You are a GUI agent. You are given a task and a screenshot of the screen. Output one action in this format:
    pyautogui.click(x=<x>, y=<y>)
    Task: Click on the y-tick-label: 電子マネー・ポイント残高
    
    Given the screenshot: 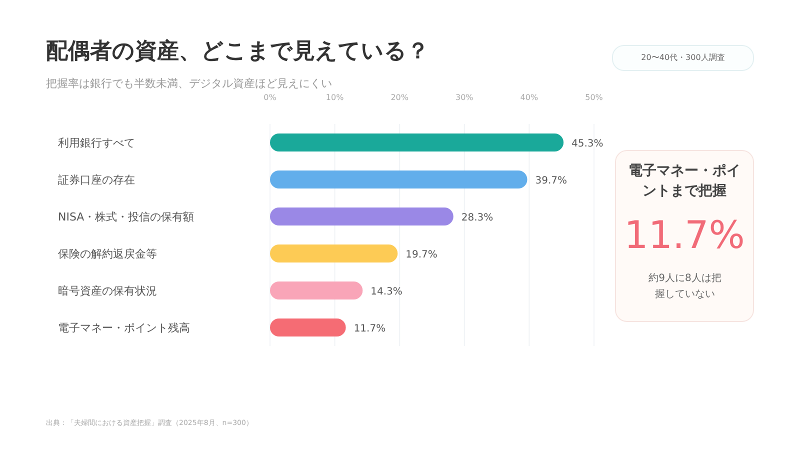 What is the action you would take?
    pyautogui.click(x=124, y=328)
    